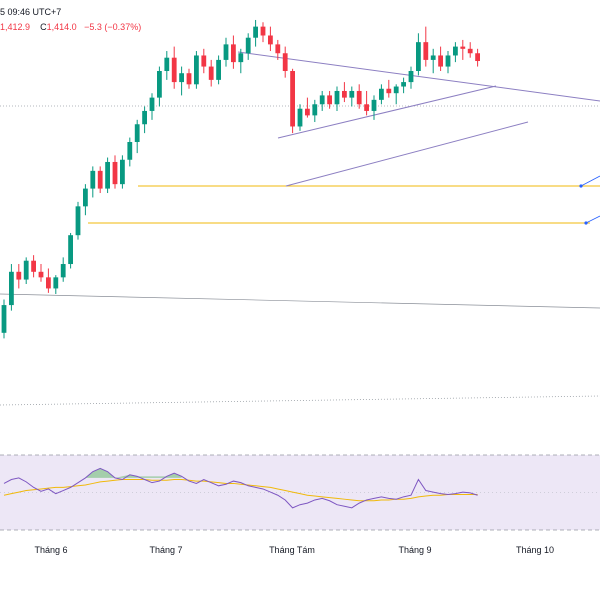  I want to click on change-value: −5.3 (−0.37%), so click(113, 27).